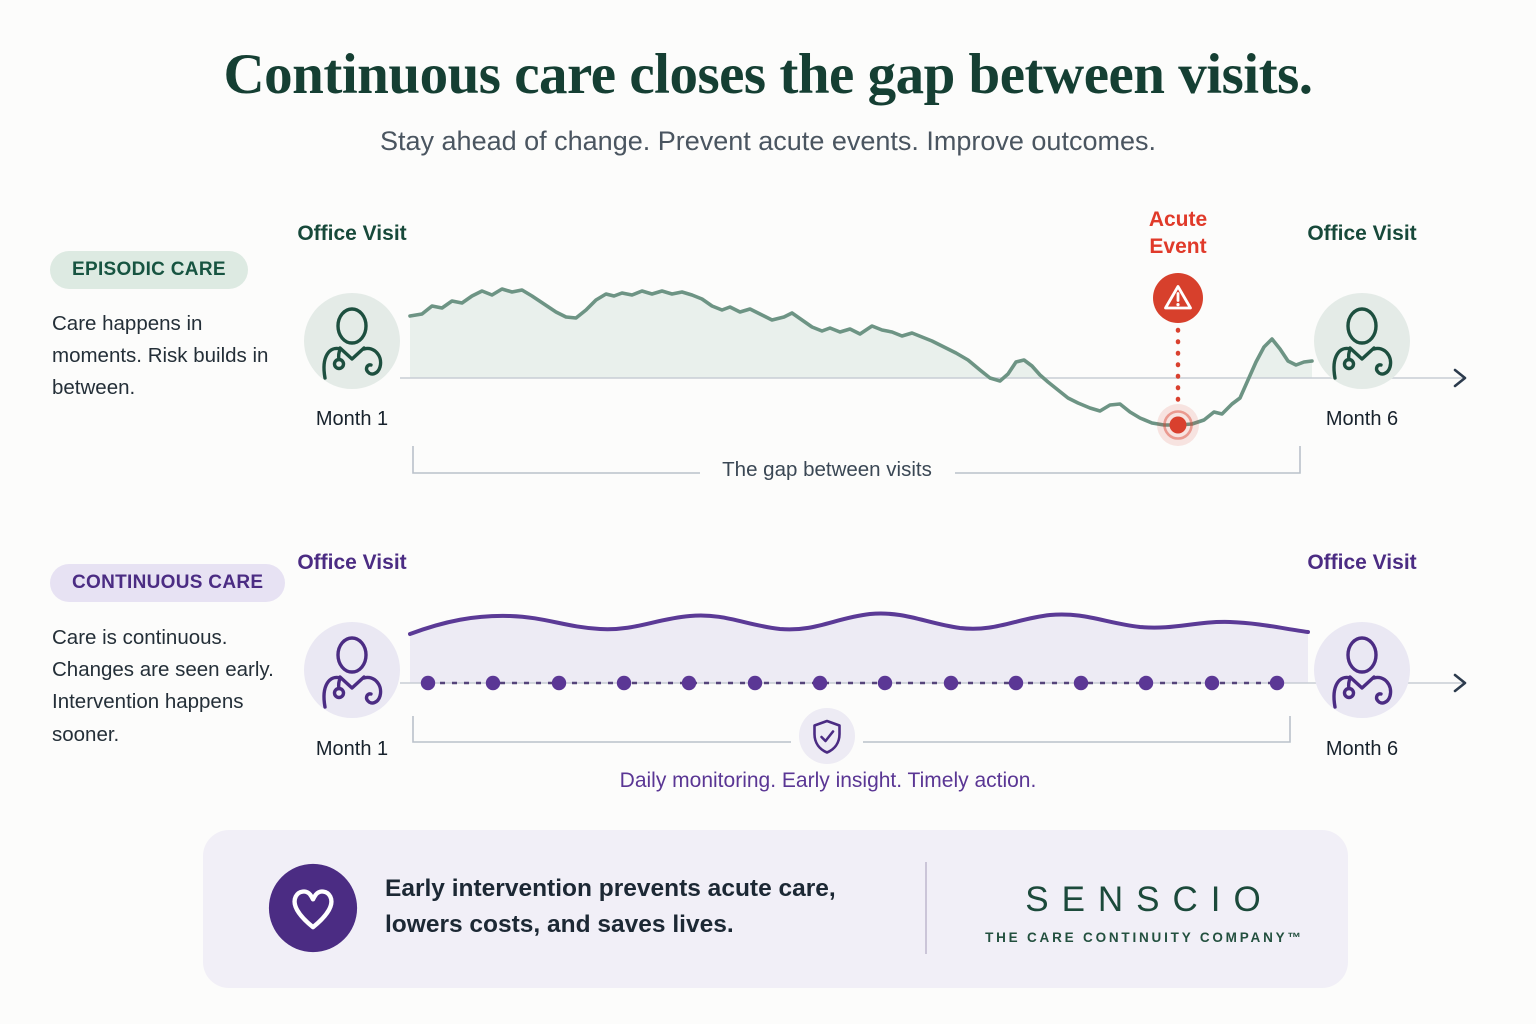  I want to click on continuous-stability-wave, so click(859, 623).